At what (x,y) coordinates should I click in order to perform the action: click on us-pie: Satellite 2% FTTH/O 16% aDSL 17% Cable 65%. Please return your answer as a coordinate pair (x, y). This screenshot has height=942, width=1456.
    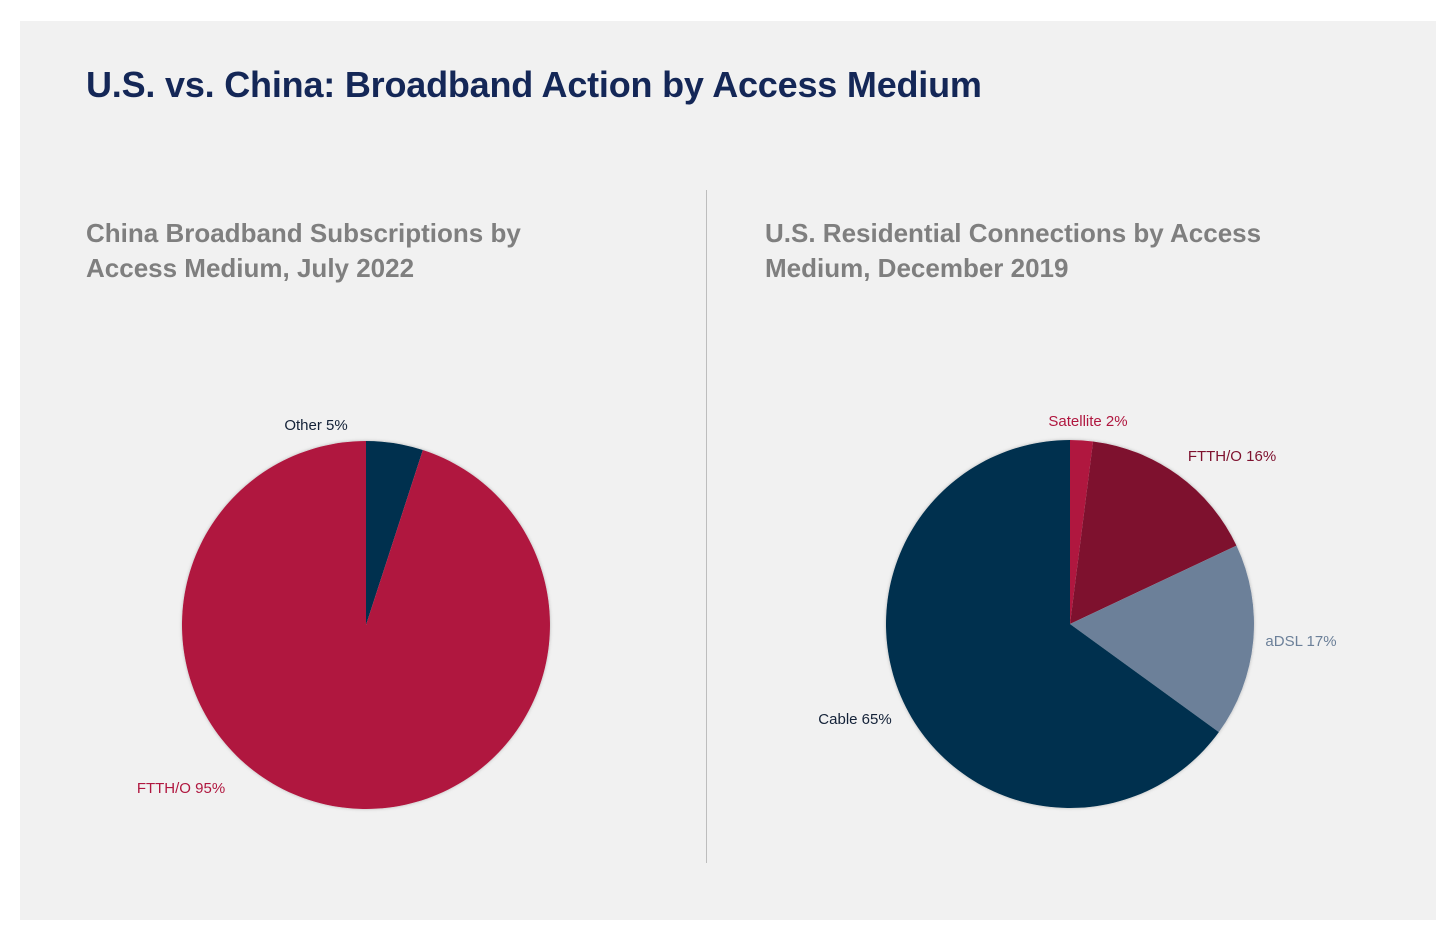
    Looking at the image, I should click on (1077, 610).